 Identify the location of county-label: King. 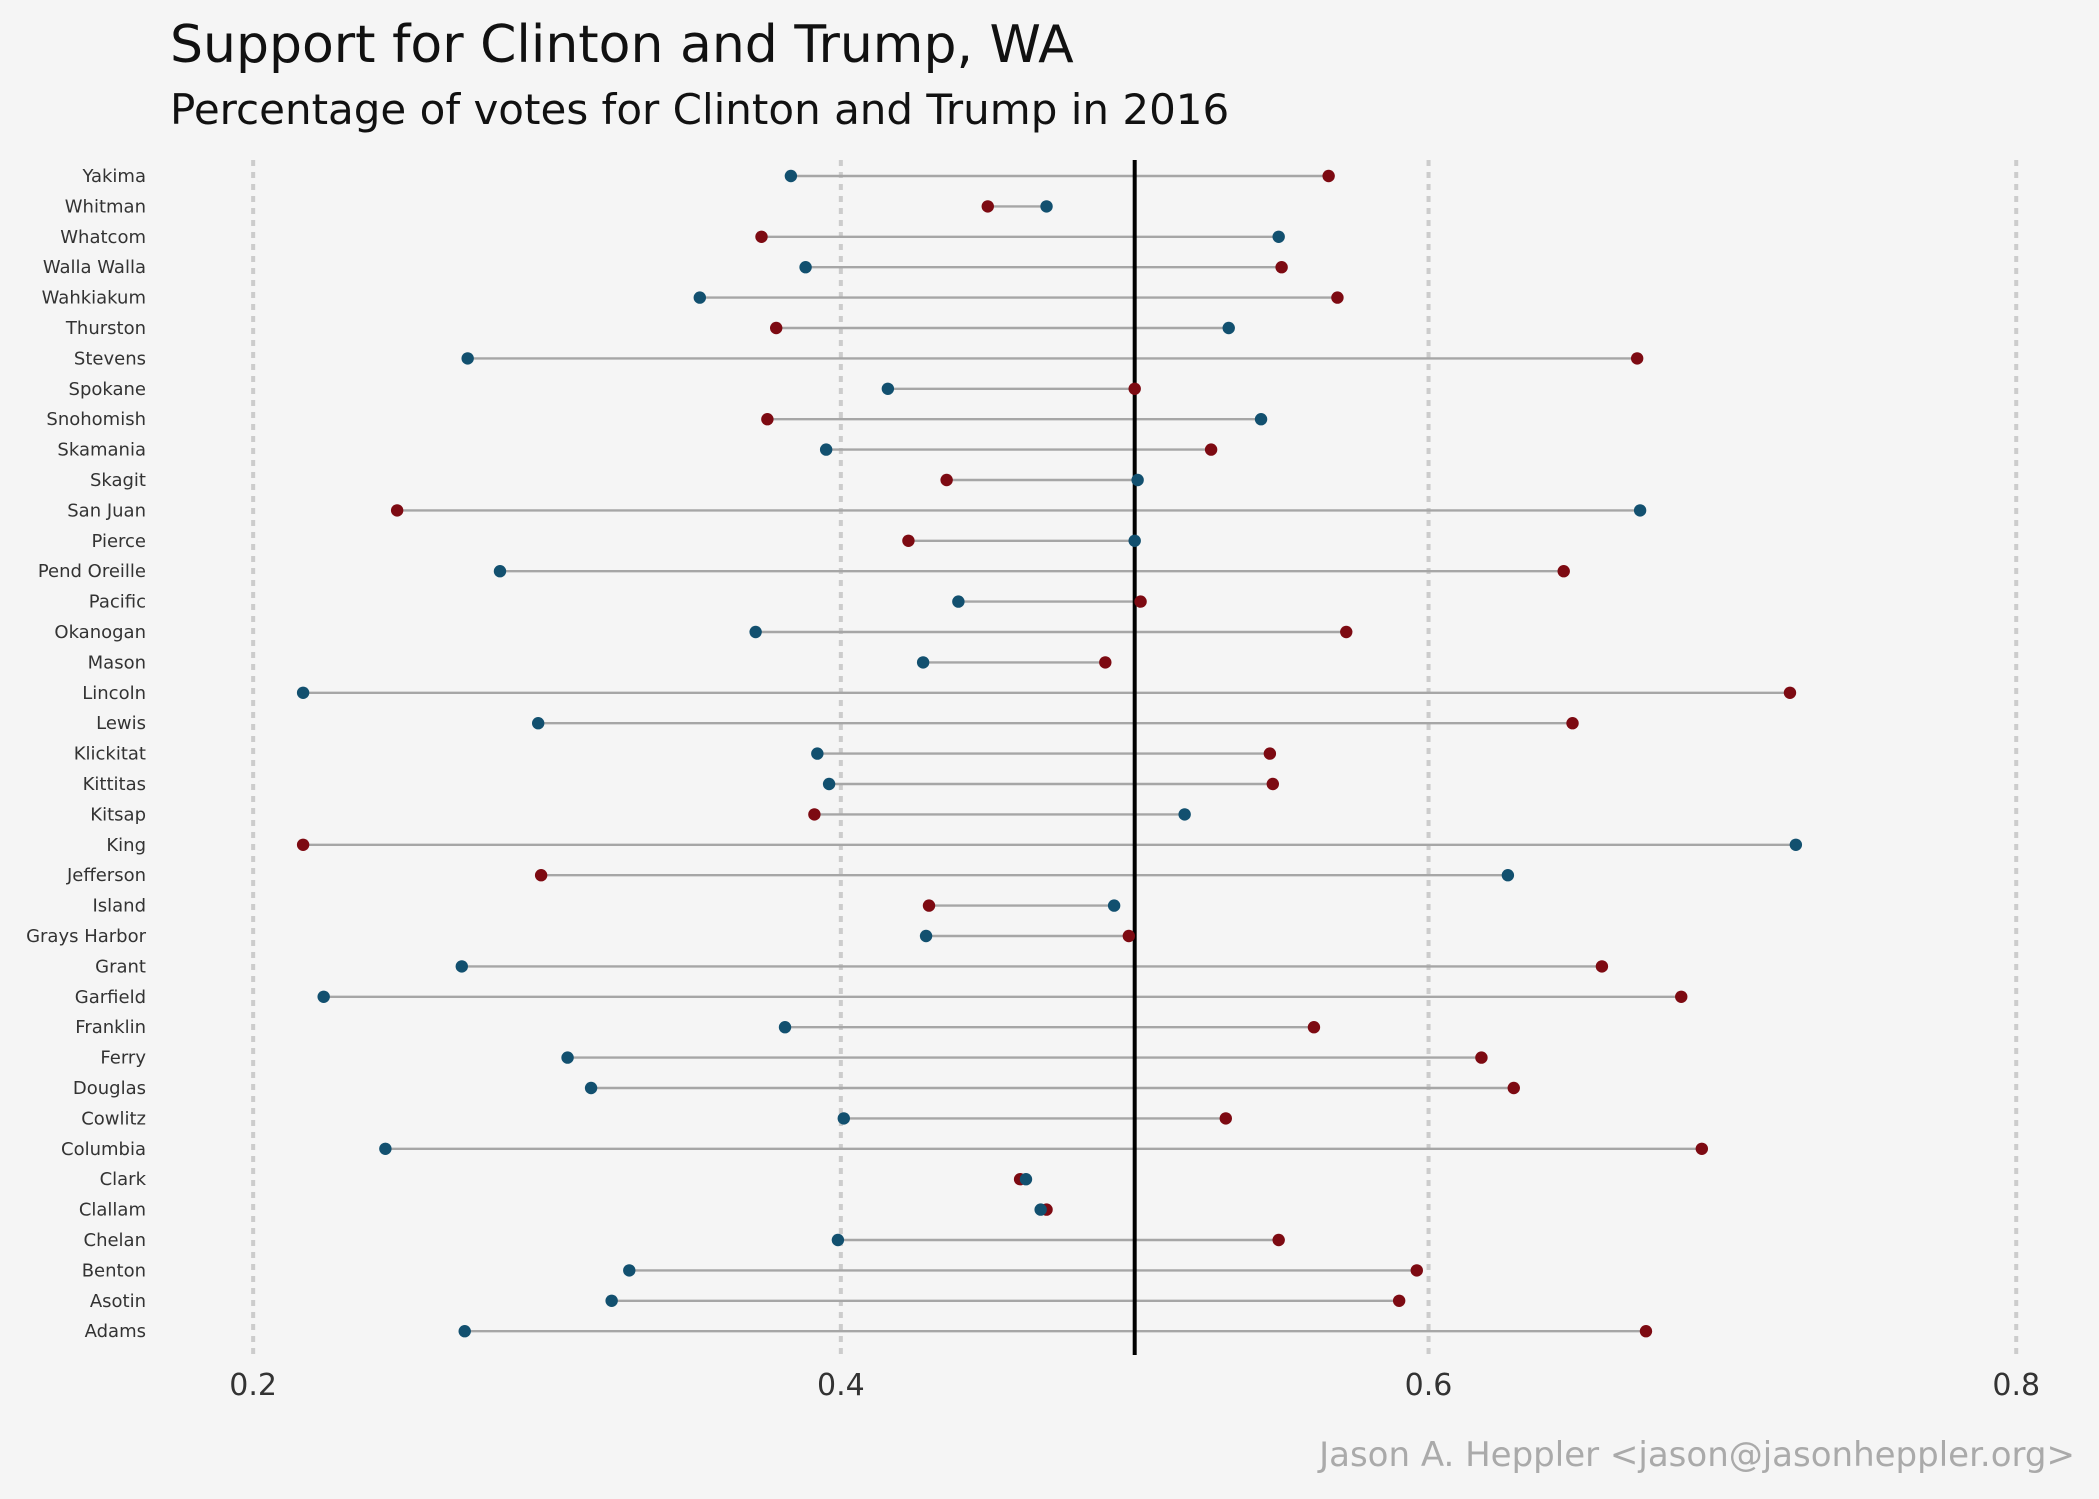
(126, 845).